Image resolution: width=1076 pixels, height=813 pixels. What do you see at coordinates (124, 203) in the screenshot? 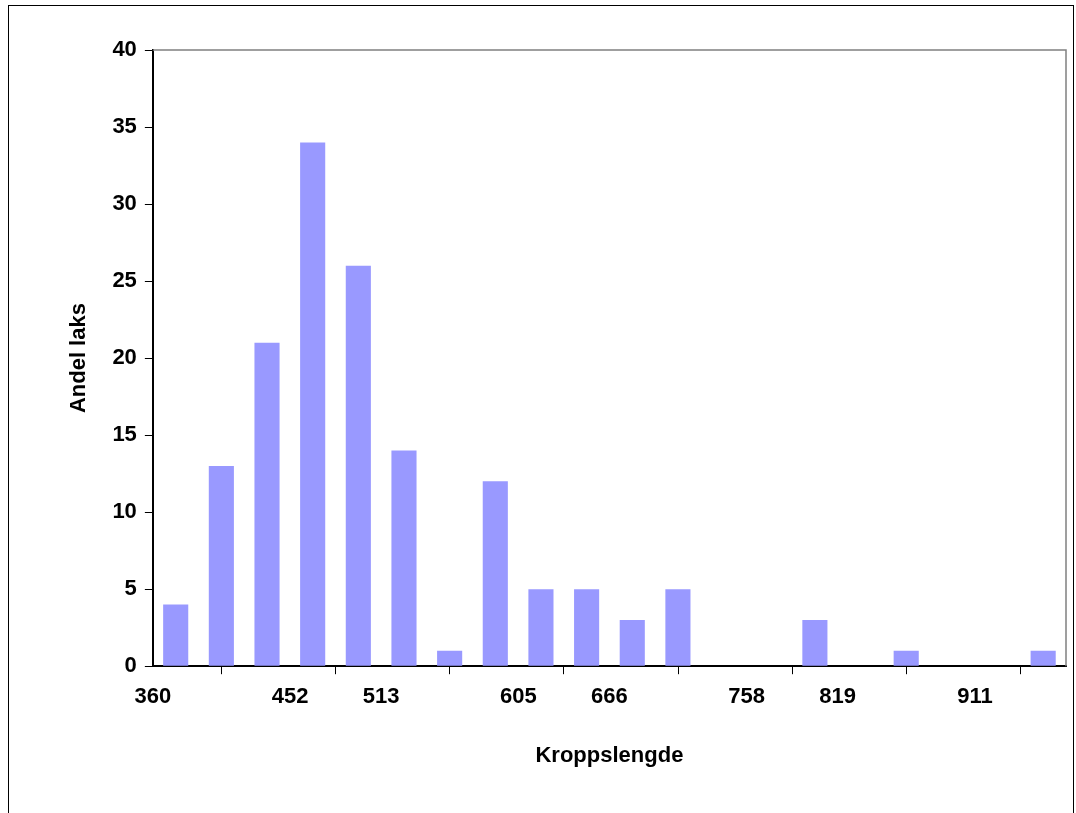
I see `y-tick-label: 30` at bounding box center [124, 203].